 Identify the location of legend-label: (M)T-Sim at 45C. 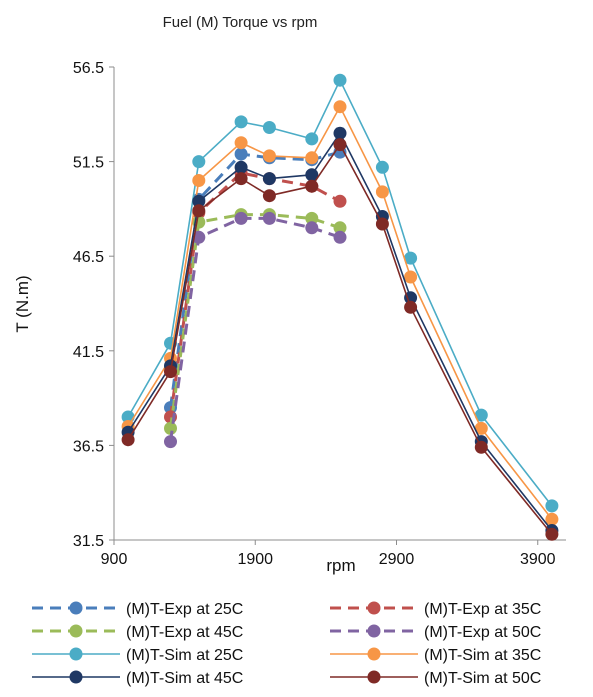
(184, 678).